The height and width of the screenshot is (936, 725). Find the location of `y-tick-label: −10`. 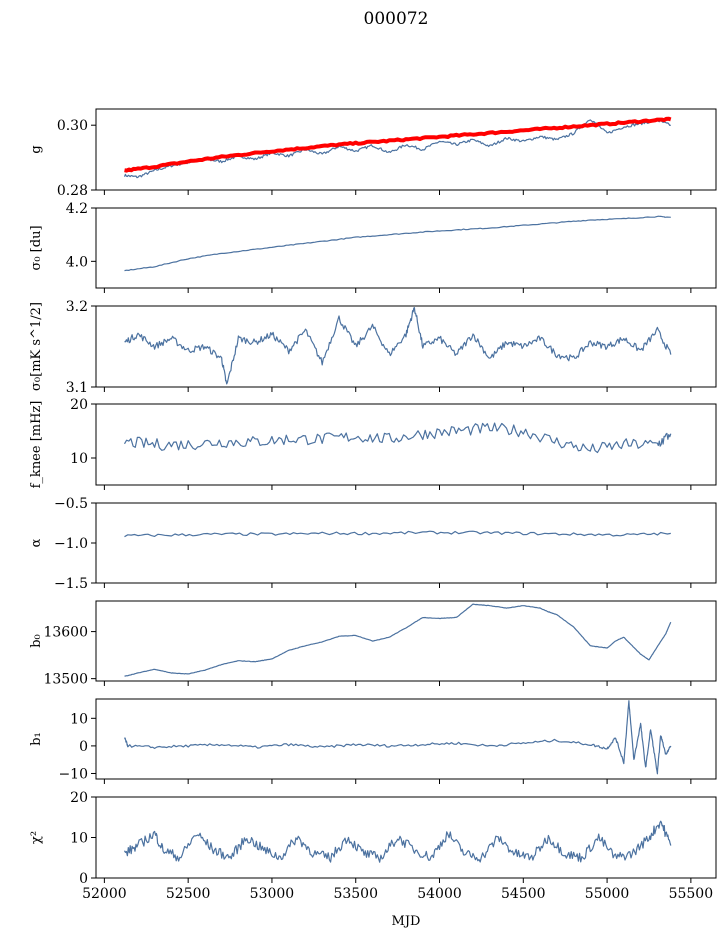

y-tick-label: −10 is located at coordinates (73, 774).